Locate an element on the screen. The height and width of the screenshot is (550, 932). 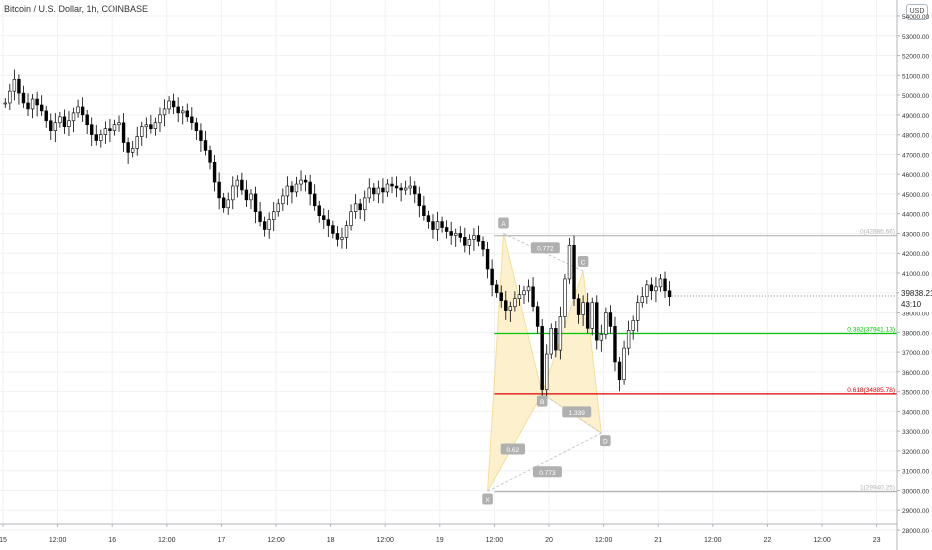
current-price-badge: 39838.21 43:10 is located at coordinates (915, 300).